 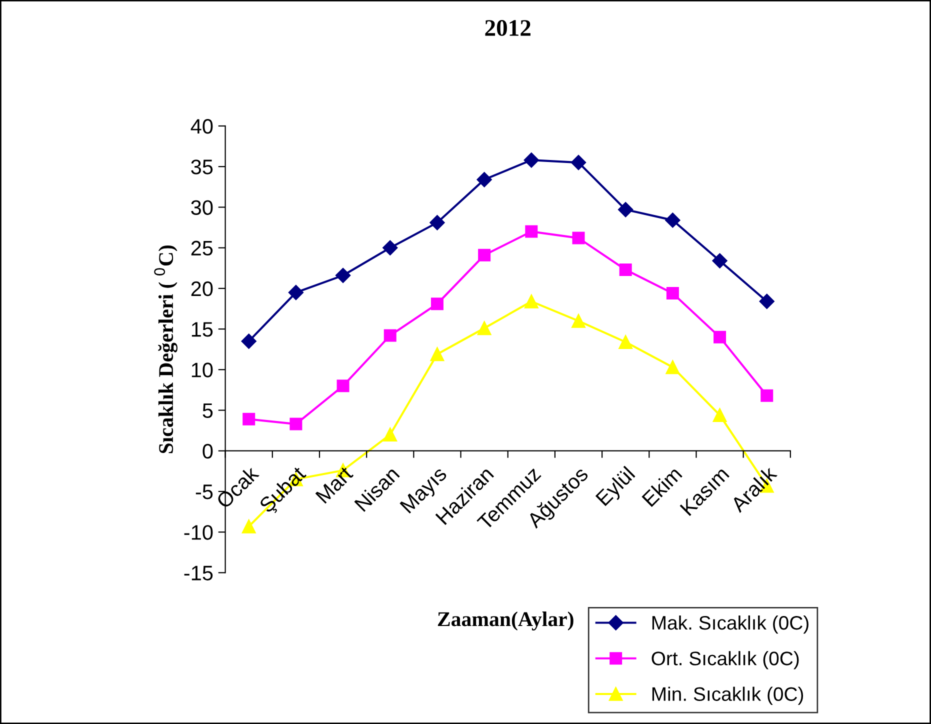 What do you see at coordinates (506, 621) in the screenshot?
I see `x-axis-title: Zaaman(Aylar)` at bounding box center [506, 621].